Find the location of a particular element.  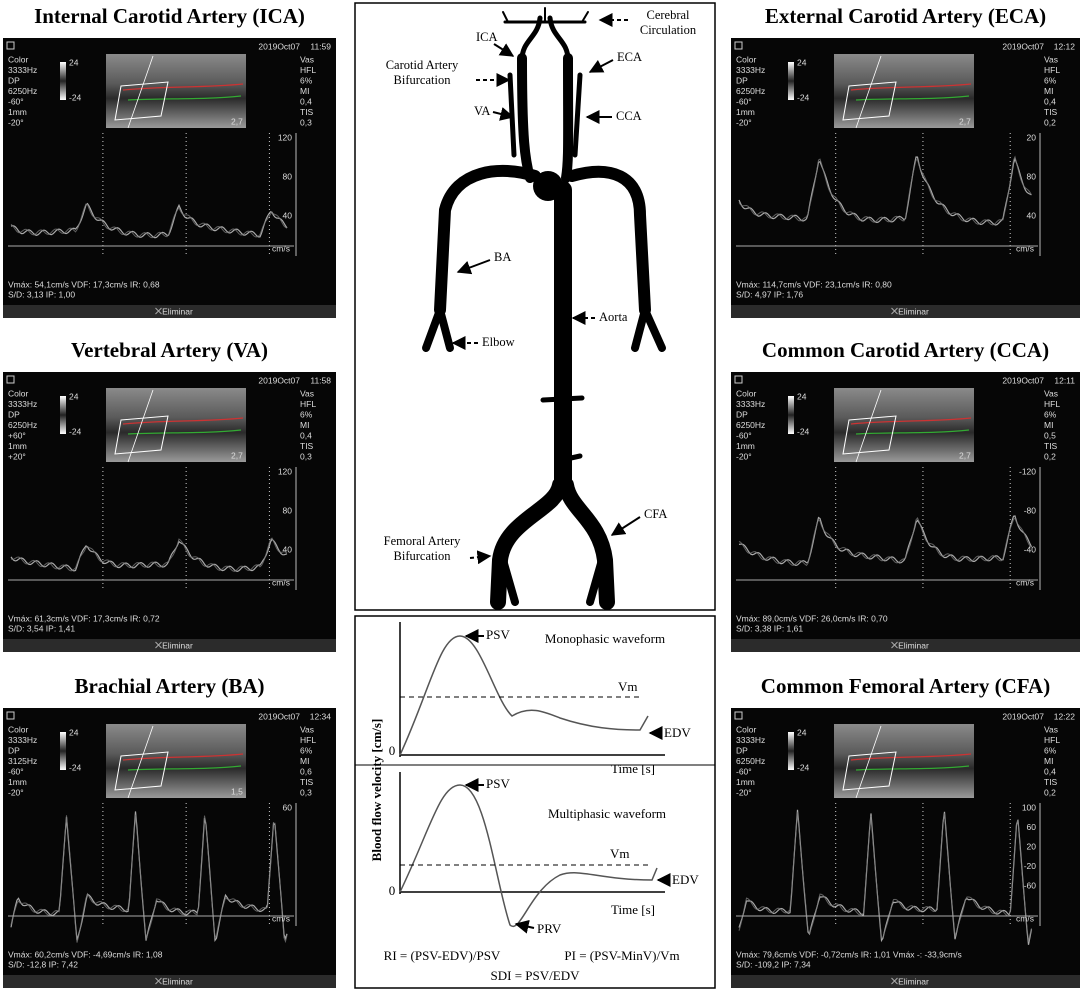

diagram-label: CFA is located at coordinates (655, 514).